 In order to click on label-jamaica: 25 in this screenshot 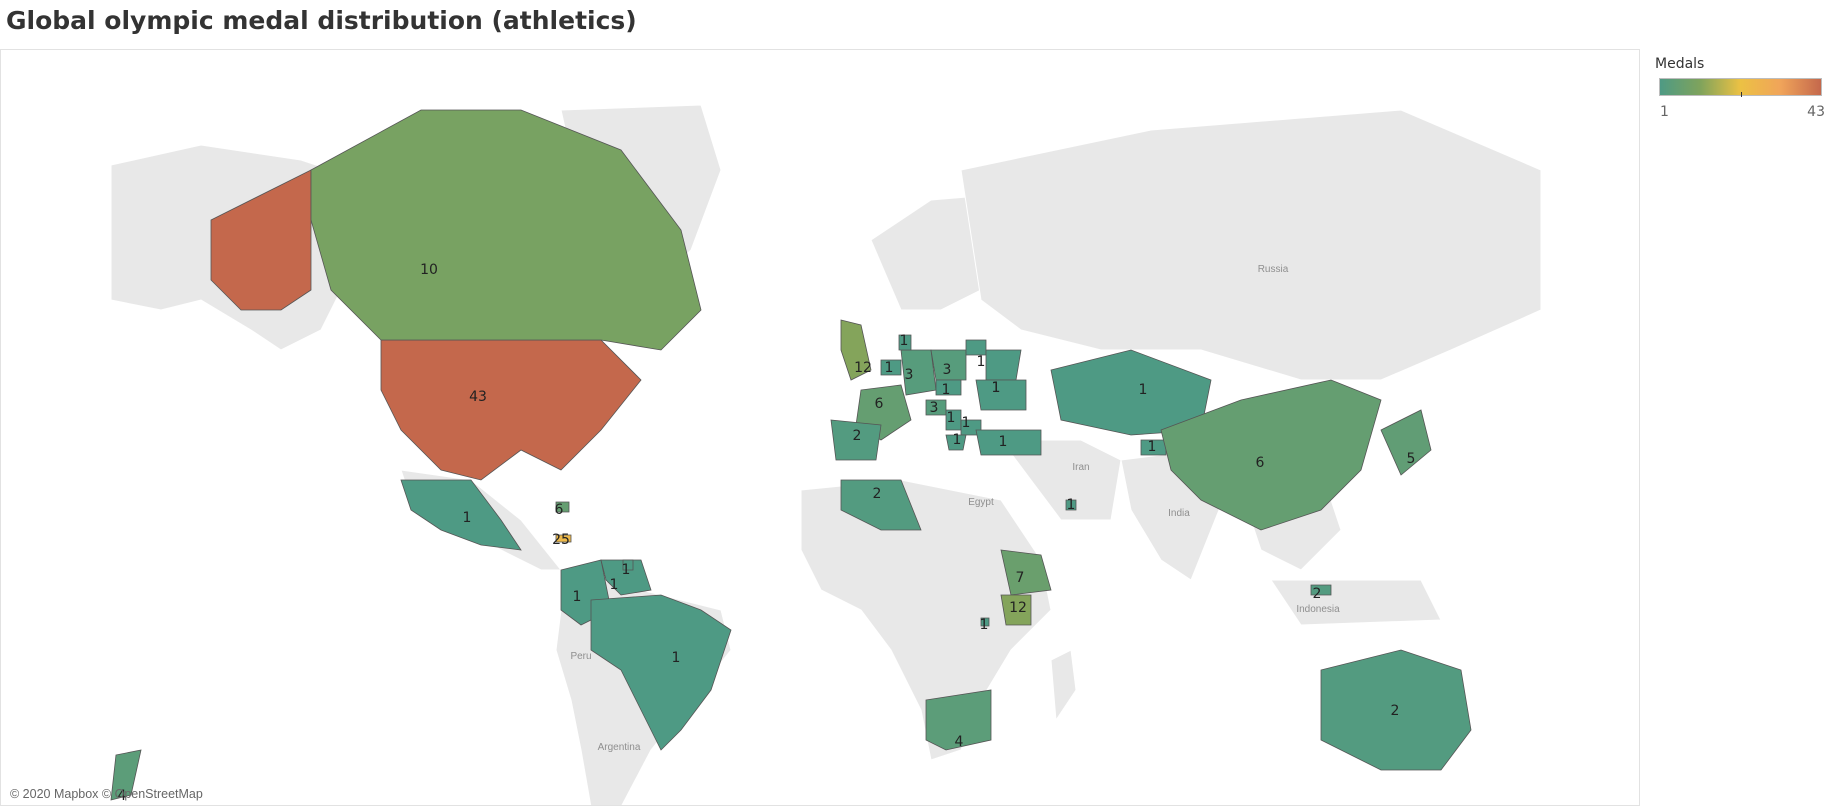, I will do `click(561, 540)`.